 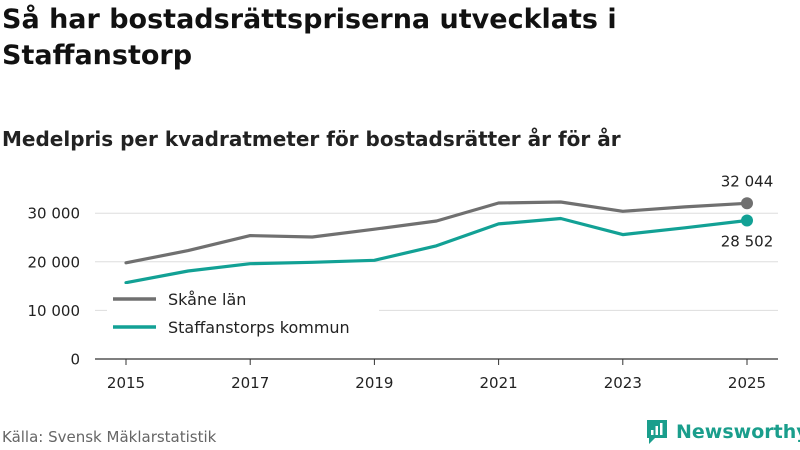 What do you see at coordinates (126, 383) in the screenshot?
I see `x-tick-label: 2015` at bounding box center [126, 383].